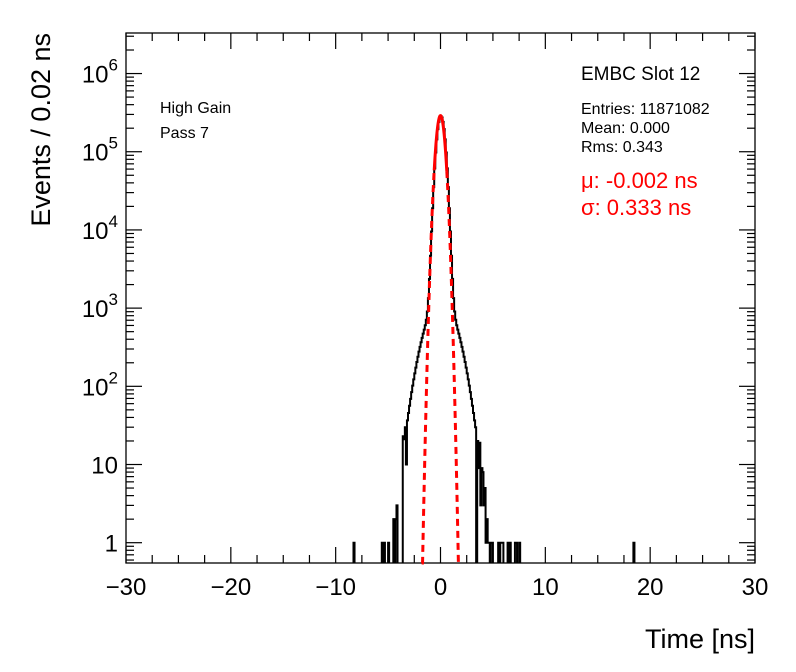 The image size is (796, 672). What do you see at coordinates (335, 587) in the screenshot?
I see `x-tick-label: −10` at bounding box center [335, 587].